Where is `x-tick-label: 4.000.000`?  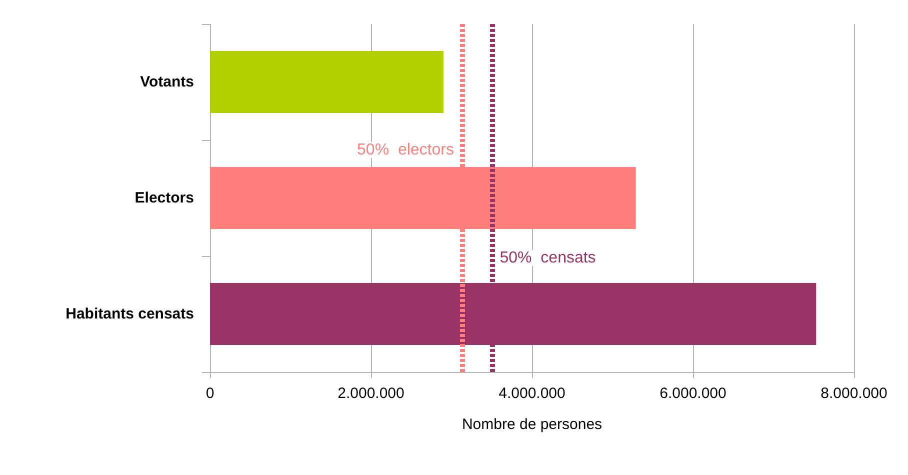 x-tick-label: 4.000.000 is located at coordinates (532, 393).